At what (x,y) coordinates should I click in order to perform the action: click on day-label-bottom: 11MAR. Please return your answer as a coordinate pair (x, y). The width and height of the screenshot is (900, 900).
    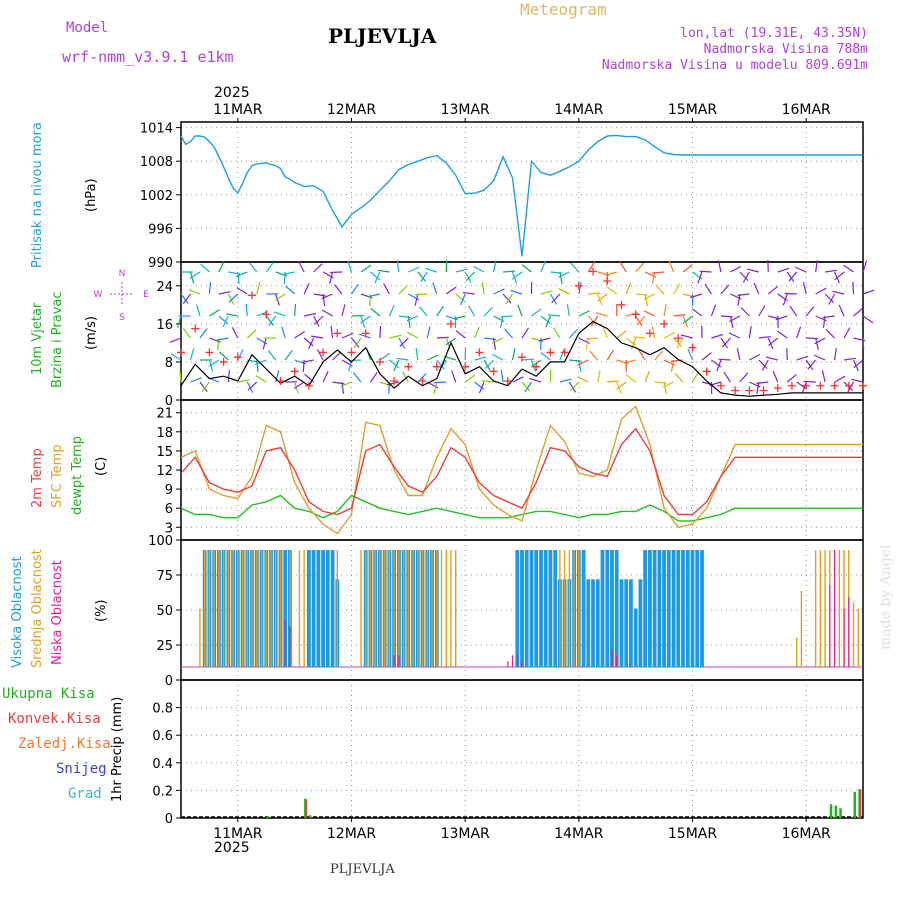
    Looking at the image, I should click on (237, 834).